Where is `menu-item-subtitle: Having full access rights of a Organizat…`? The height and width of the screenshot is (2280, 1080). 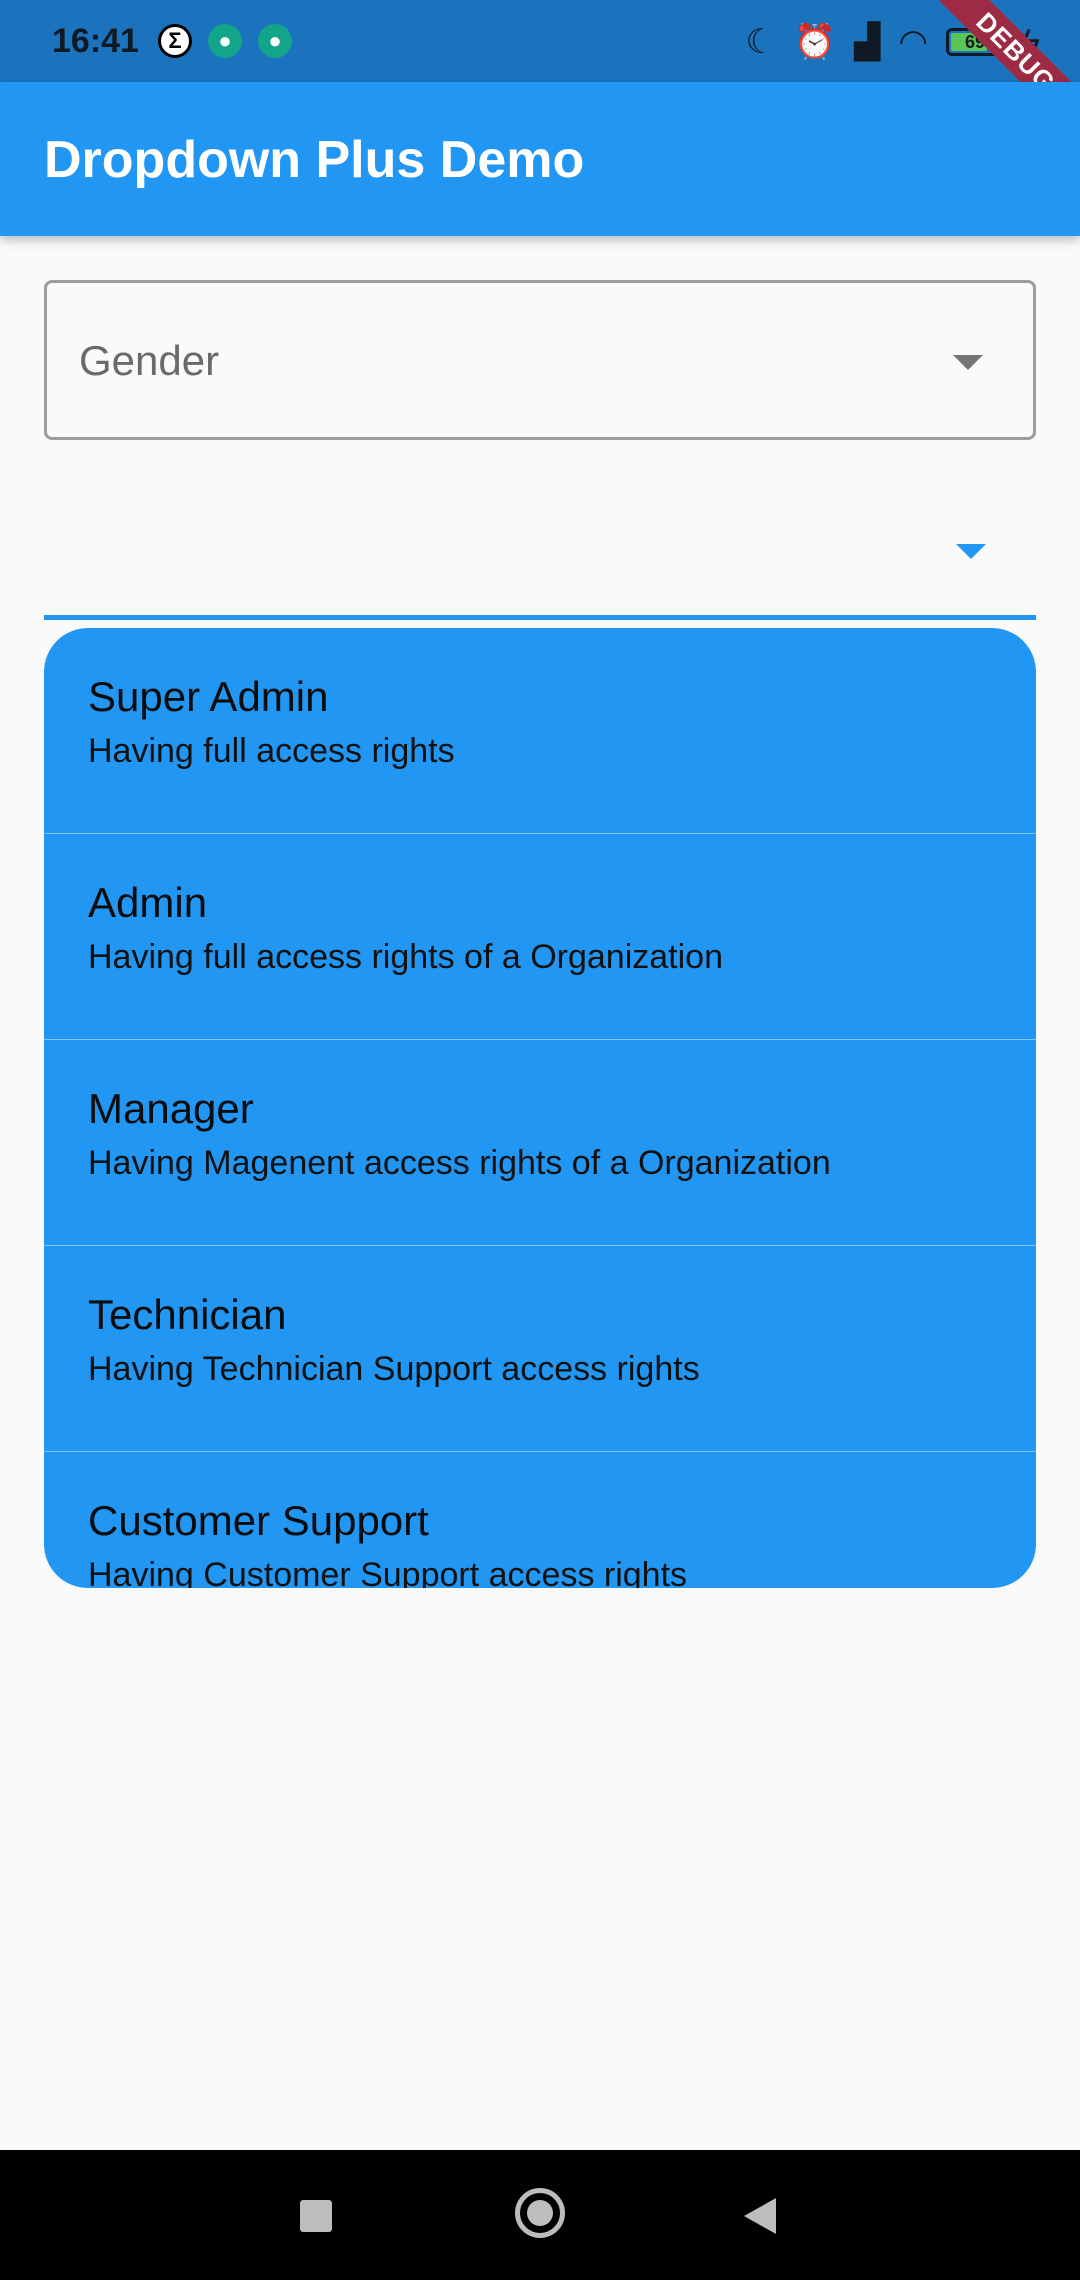
menu-item-subtitle: Having full access rights of a Organizat… is located at coordinates (405, 957).